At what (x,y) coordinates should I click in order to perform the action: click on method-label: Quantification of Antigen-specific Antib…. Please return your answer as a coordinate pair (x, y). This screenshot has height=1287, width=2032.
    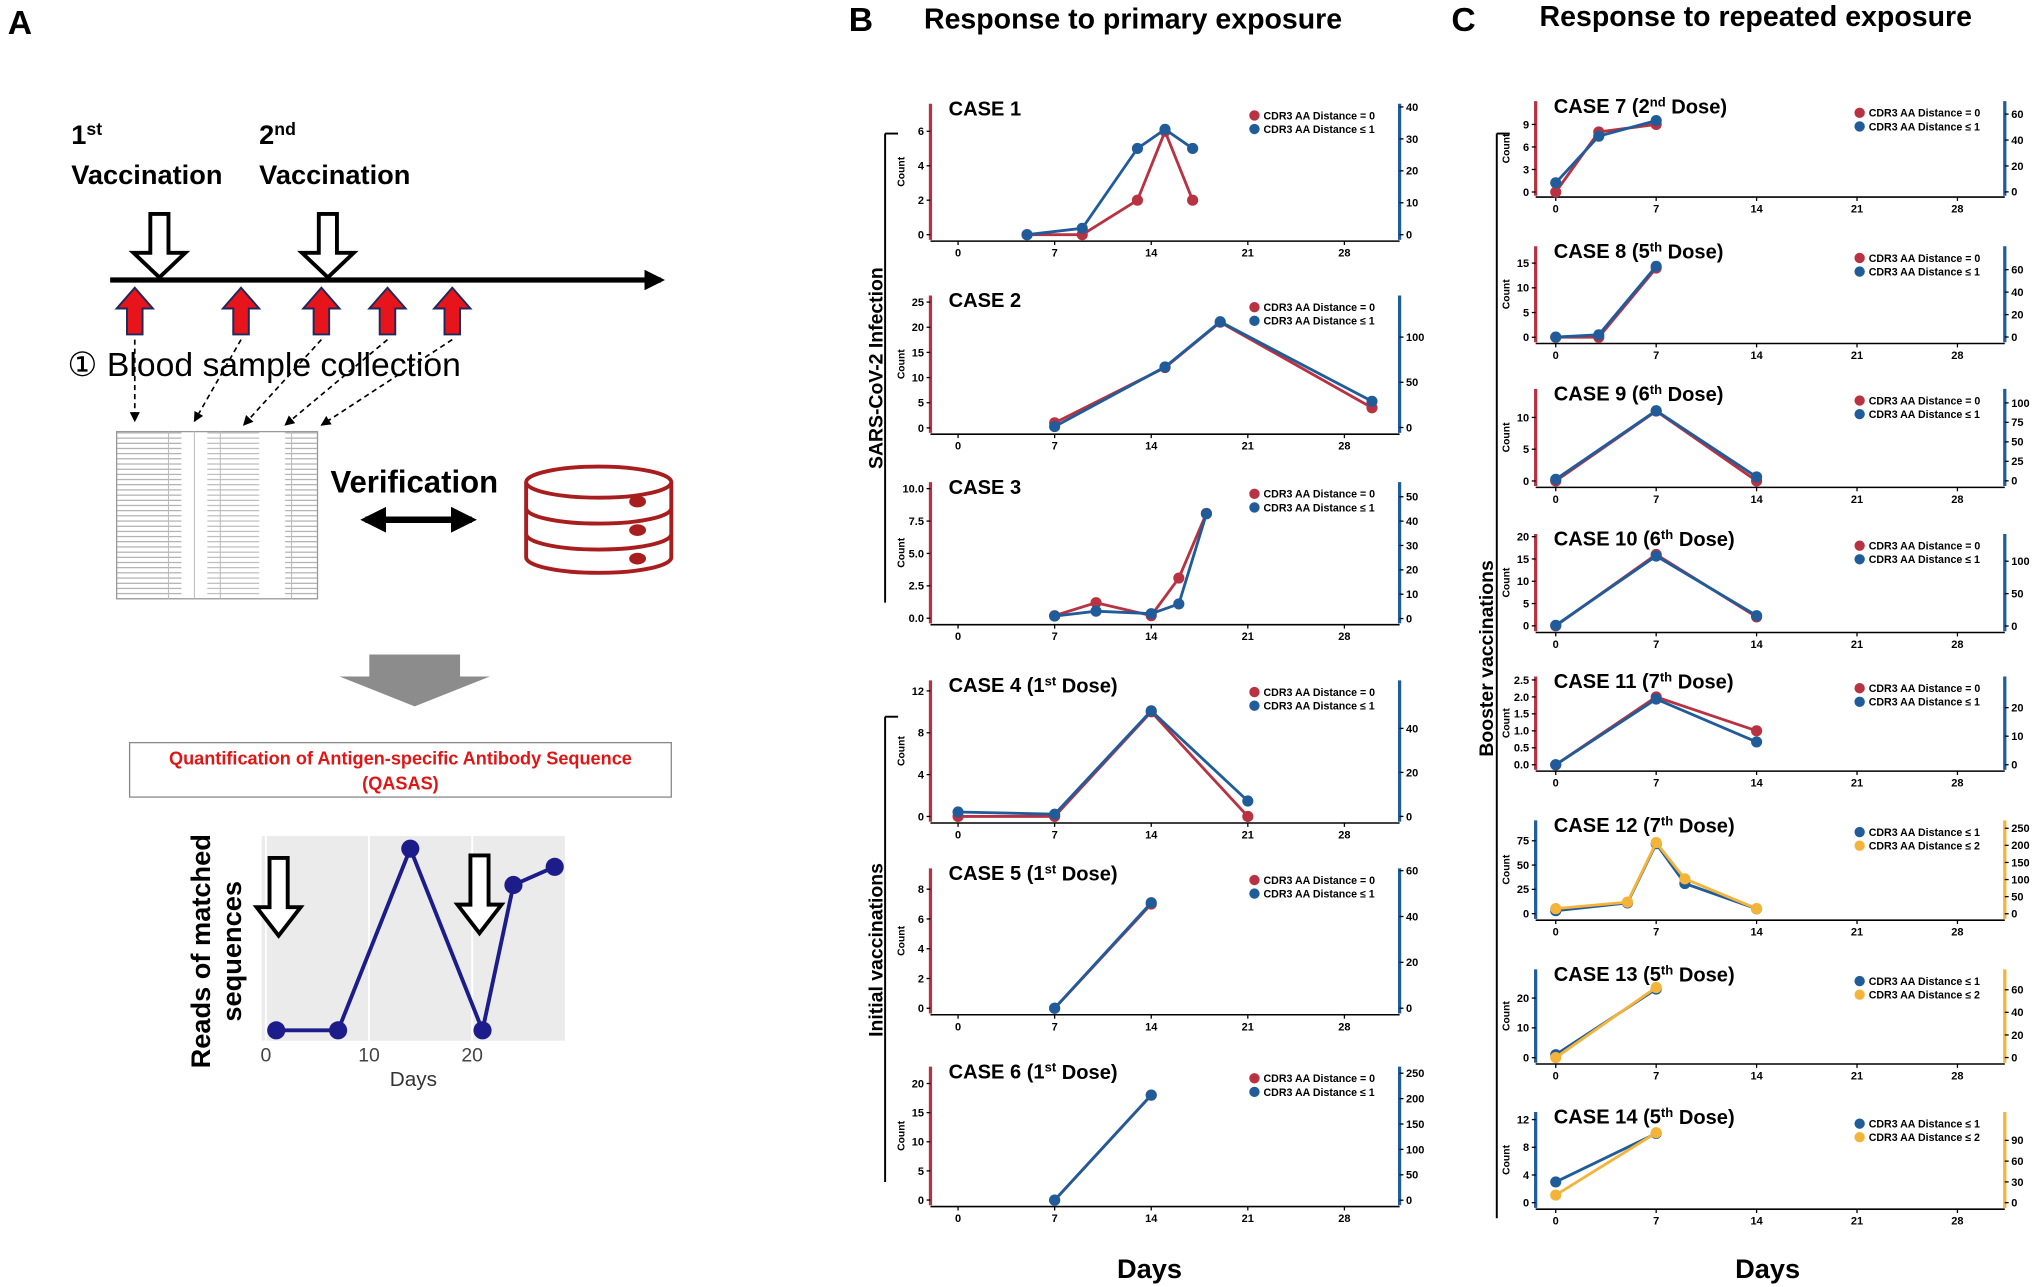
    Looking at the image, I should click on (400, 759).